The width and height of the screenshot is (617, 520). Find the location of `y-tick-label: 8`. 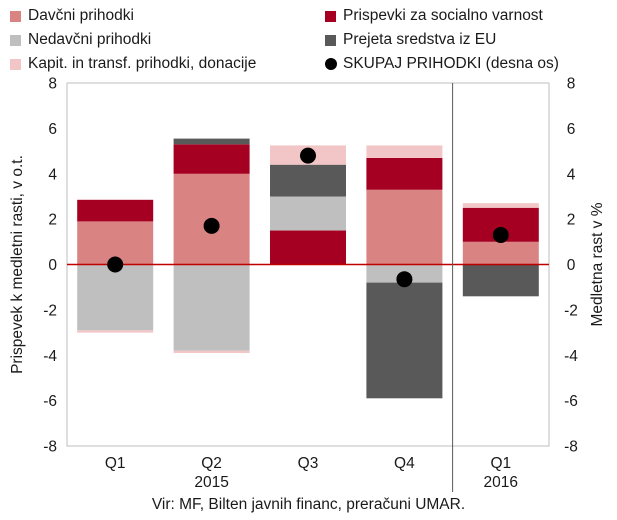

y-tick-label: 8 is located at coordinates (52, 84).